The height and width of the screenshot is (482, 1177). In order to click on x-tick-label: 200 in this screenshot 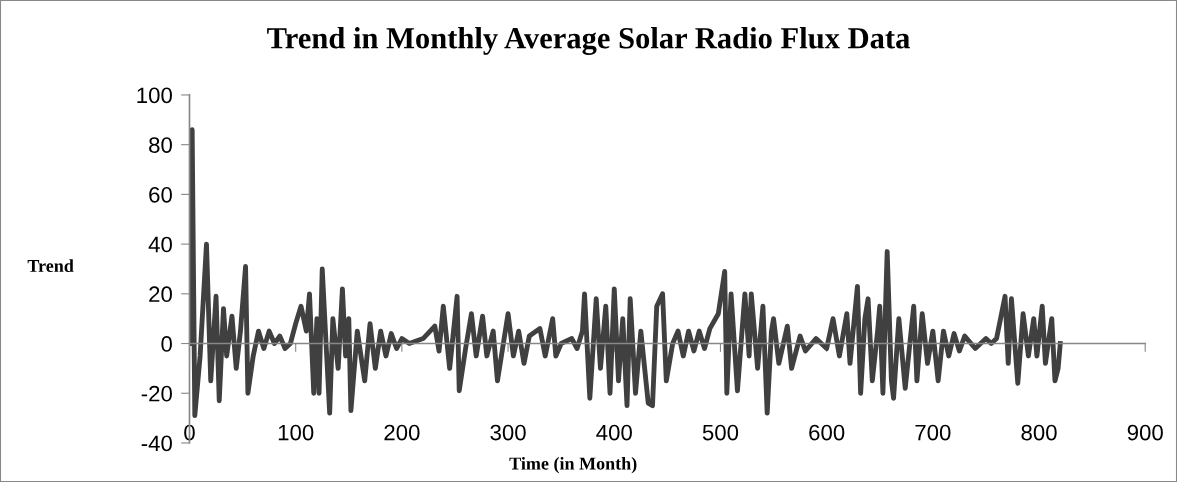, I will do `click(402, 432)`.